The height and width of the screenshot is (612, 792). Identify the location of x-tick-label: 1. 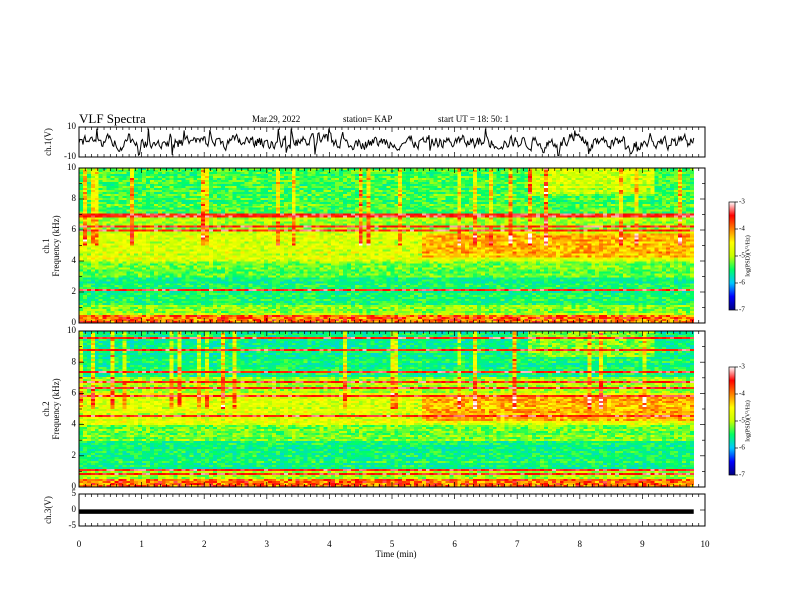
(141, 544).